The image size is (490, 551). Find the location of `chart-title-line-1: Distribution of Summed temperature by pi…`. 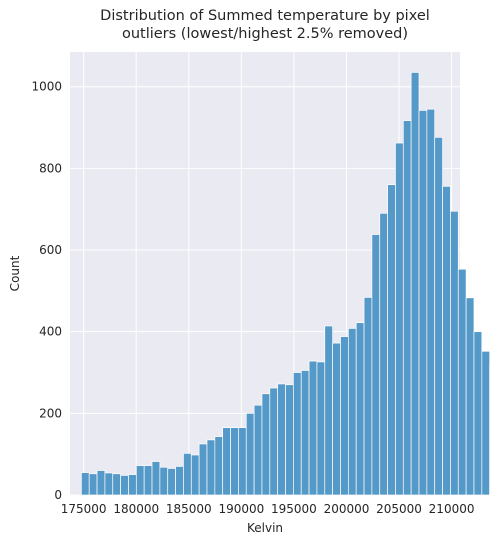

chart-title-line-1: Distribution of Summed temperature by pi… is located at coordinates (265, 16).